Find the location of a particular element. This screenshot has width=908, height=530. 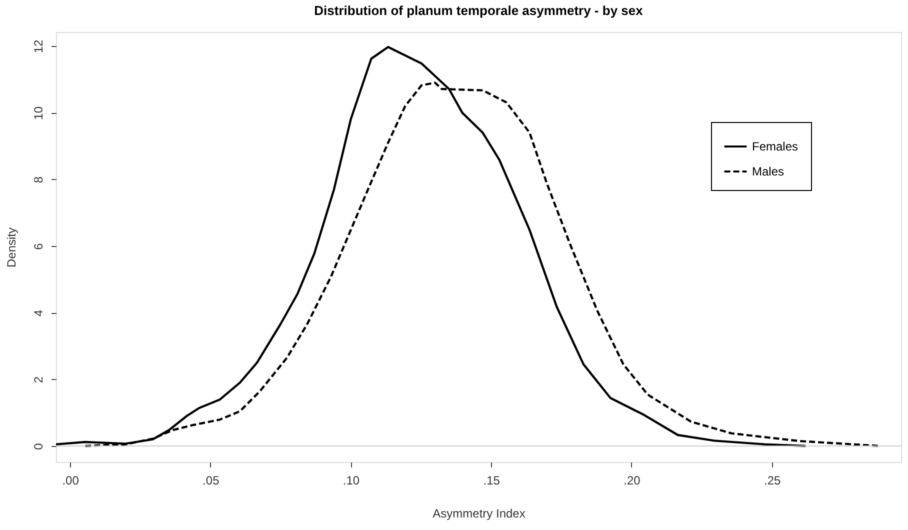

y-tick-label: 10 is located at coordinates (39, 113).